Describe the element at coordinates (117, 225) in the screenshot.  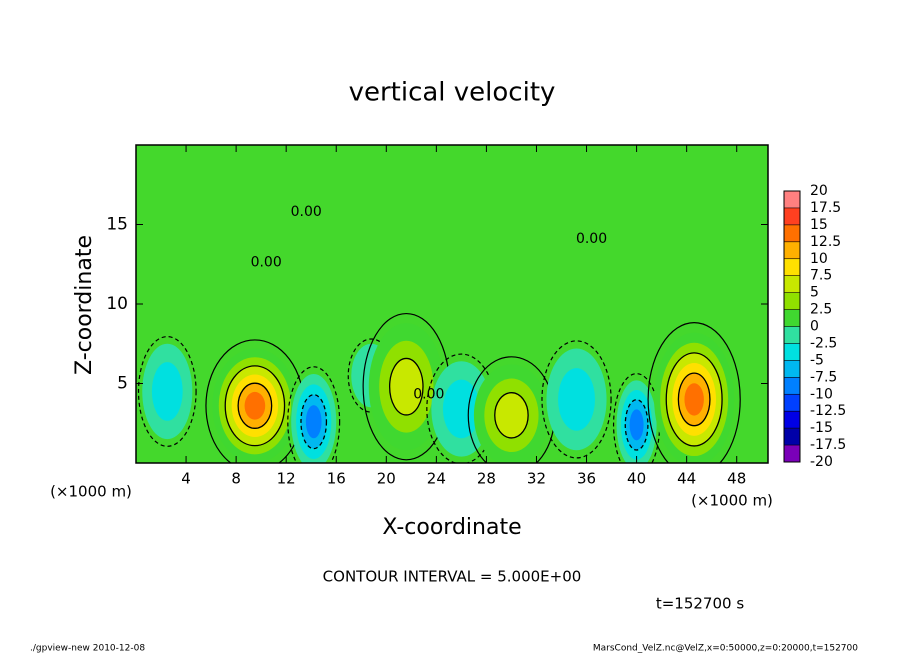
I see `y-tick-label: 15` at that location.